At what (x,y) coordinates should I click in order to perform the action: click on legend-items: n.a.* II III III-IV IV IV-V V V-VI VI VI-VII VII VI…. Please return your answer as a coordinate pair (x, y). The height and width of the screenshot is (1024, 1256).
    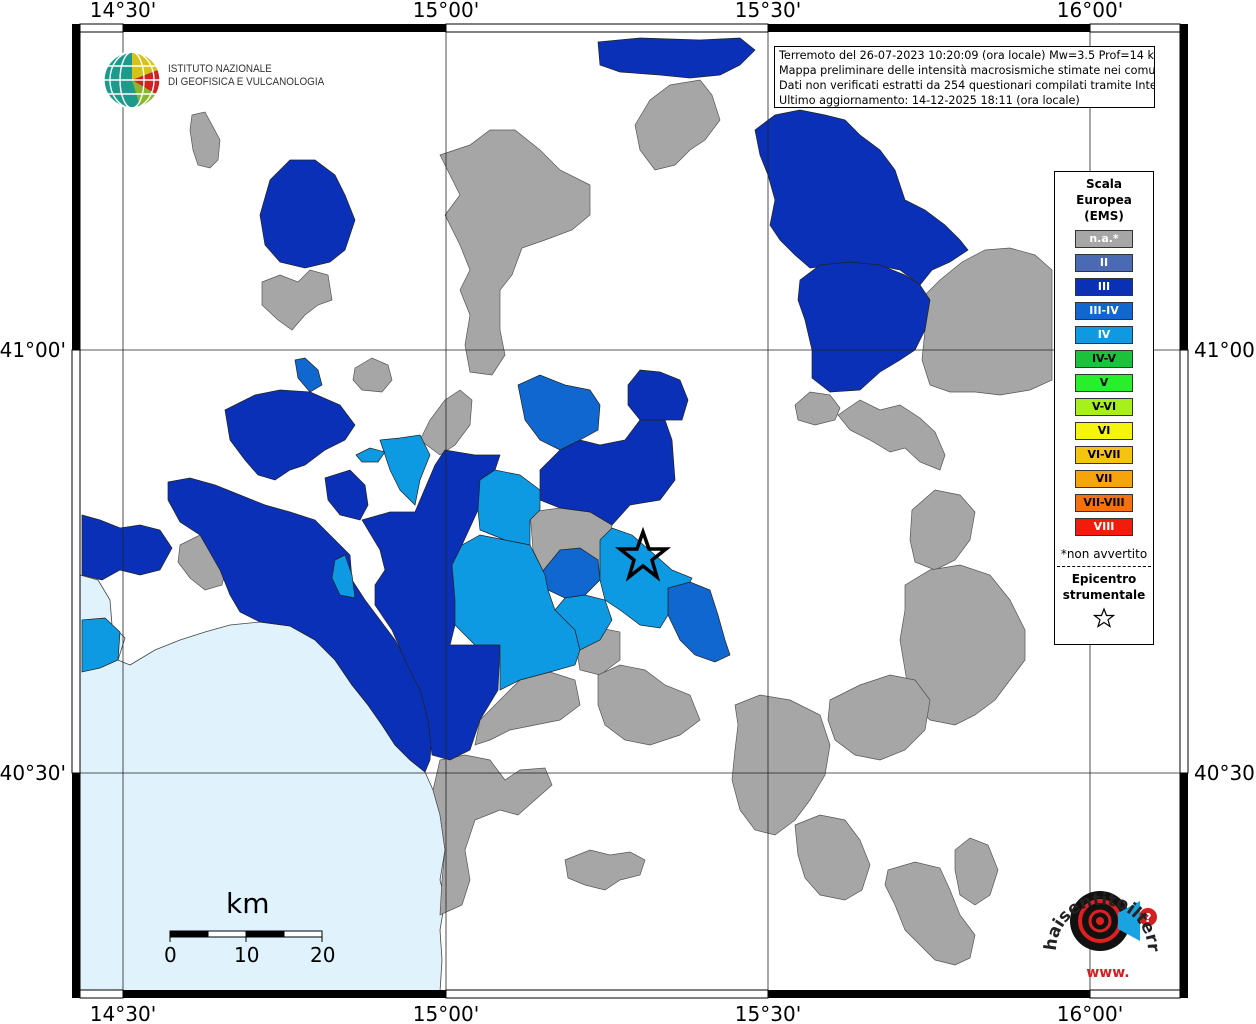
    Looking at the image, I should click on (1104, 383).